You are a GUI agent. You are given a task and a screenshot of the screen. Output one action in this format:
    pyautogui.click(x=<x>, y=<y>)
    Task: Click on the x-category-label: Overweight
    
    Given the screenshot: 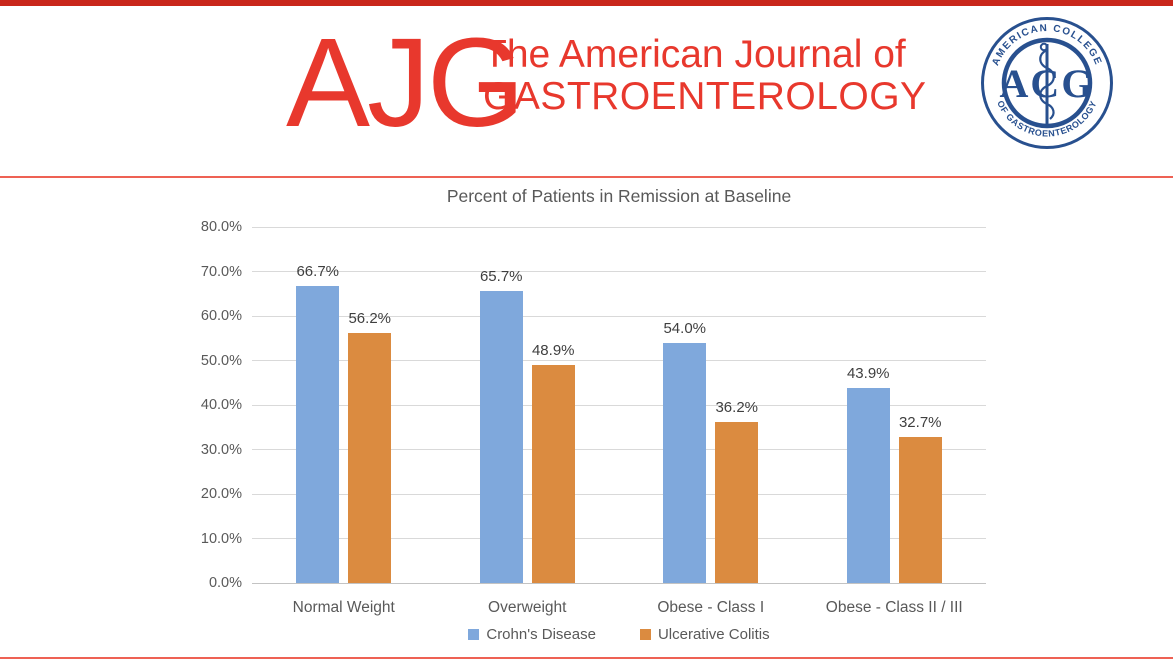 What is the action you would take?
    pyautogui.click(x=527, y=607)
    